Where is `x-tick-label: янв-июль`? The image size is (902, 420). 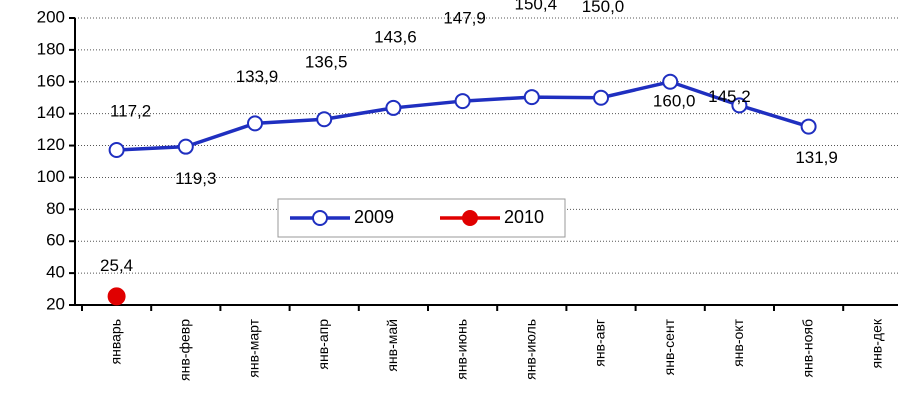
x-tick-label: янв-июль is located at coordinates (531, 349).